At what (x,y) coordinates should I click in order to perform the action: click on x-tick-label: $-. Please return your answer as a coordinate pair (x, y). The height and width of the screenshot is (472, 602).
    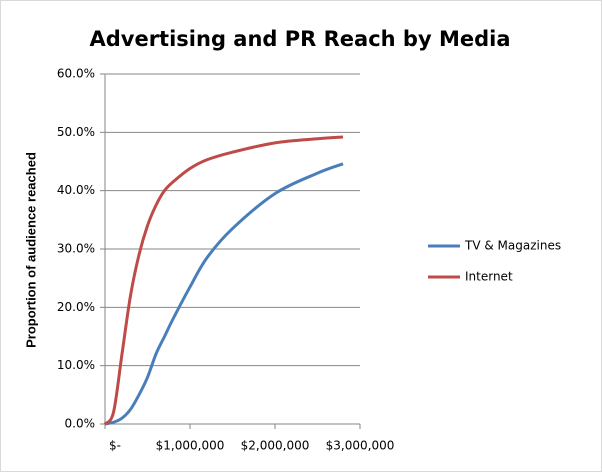
    Looking at the image, I should click on (115, 446).